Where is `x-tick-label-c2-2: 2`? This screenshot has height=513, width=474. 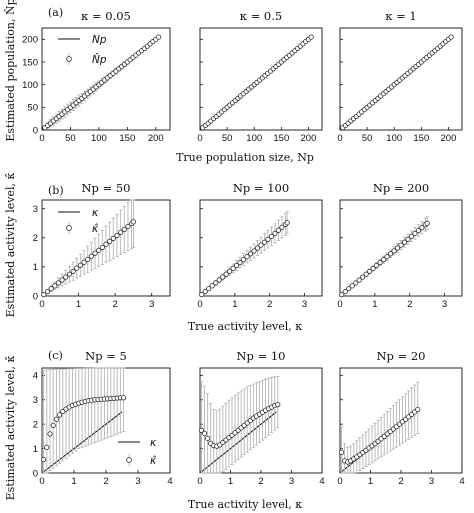
x-tick-label-c2-2: 2 is located at coordinates (260, 481).